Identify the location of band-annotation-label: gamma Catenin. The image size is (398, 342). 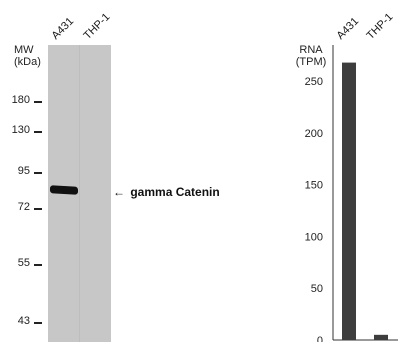
(175, 192).